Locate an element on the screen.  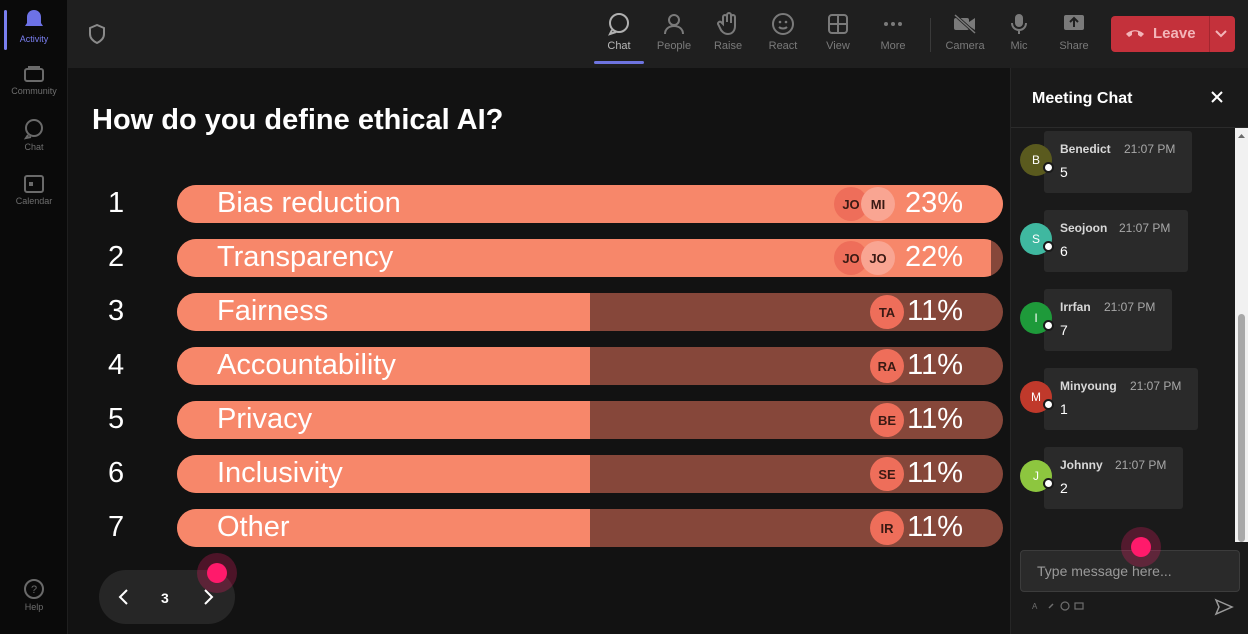
chevron-right-icon is located at coordinates (208, 597).